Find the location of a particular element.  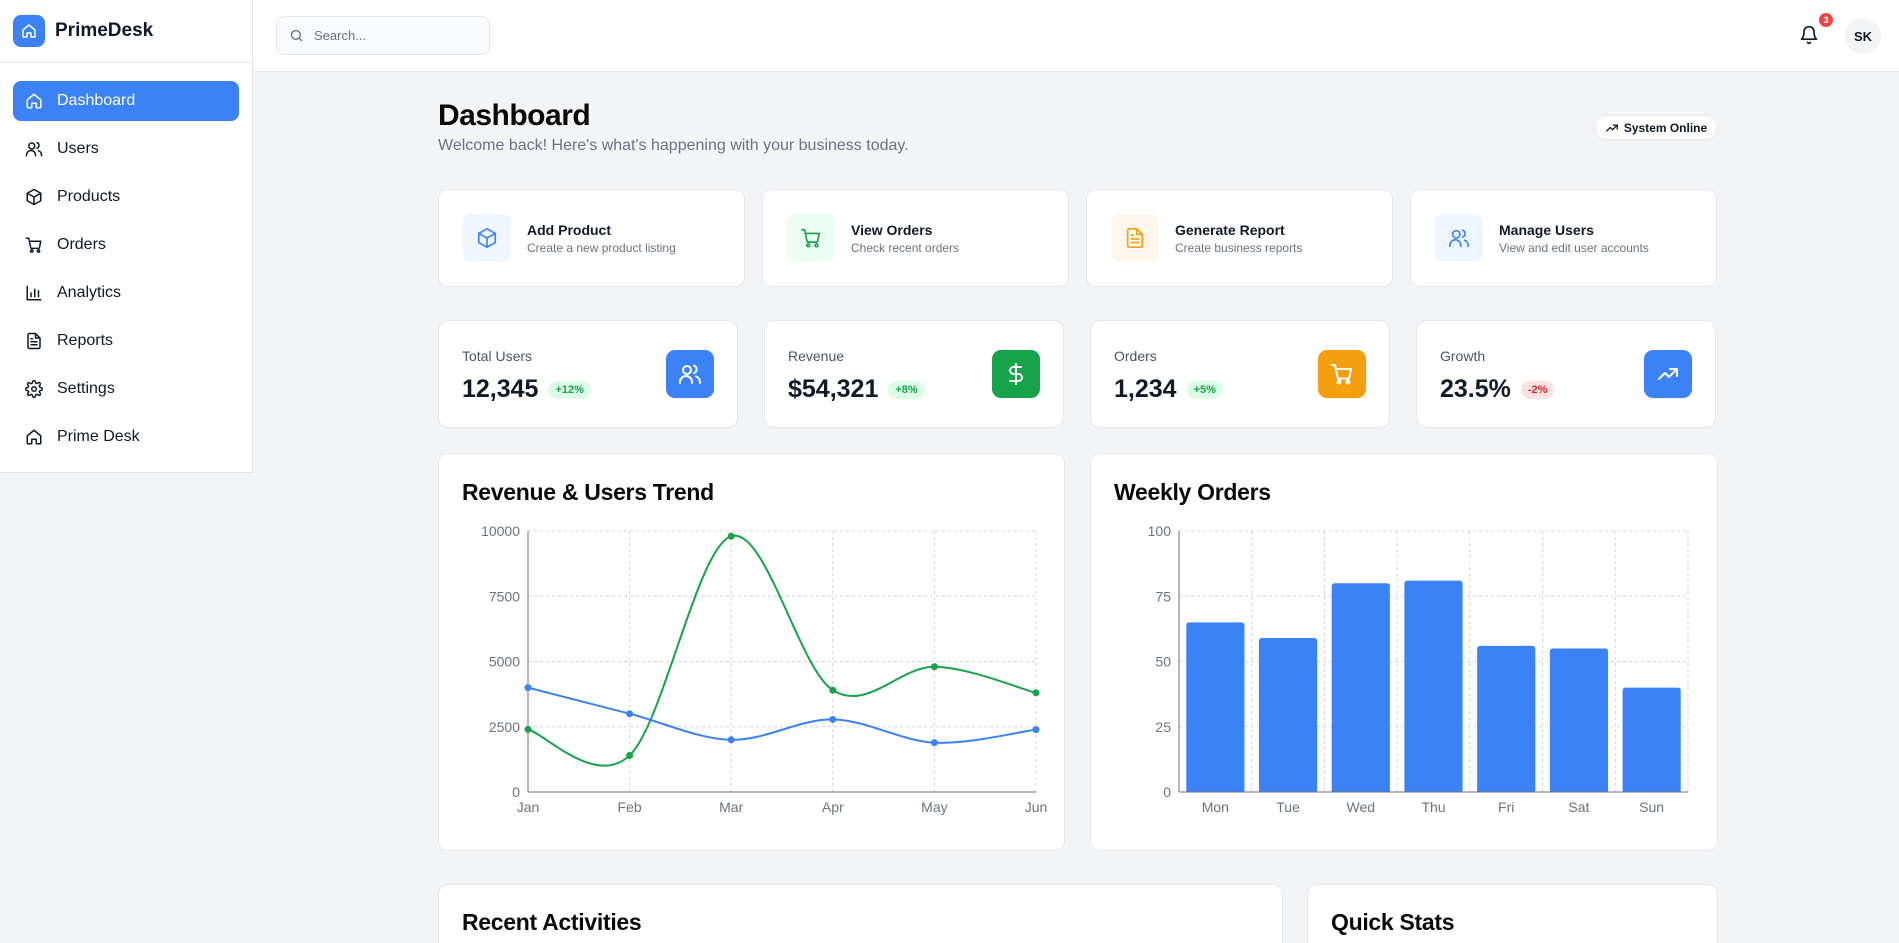

sidebar-item-settings: Settings is located at coordinates (126, 389).